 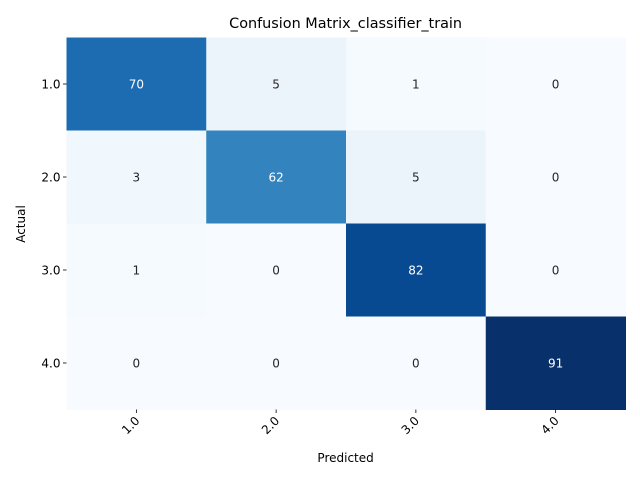 I want to click on heatmap-cell-r4-c2, so click(x=276, y=363).